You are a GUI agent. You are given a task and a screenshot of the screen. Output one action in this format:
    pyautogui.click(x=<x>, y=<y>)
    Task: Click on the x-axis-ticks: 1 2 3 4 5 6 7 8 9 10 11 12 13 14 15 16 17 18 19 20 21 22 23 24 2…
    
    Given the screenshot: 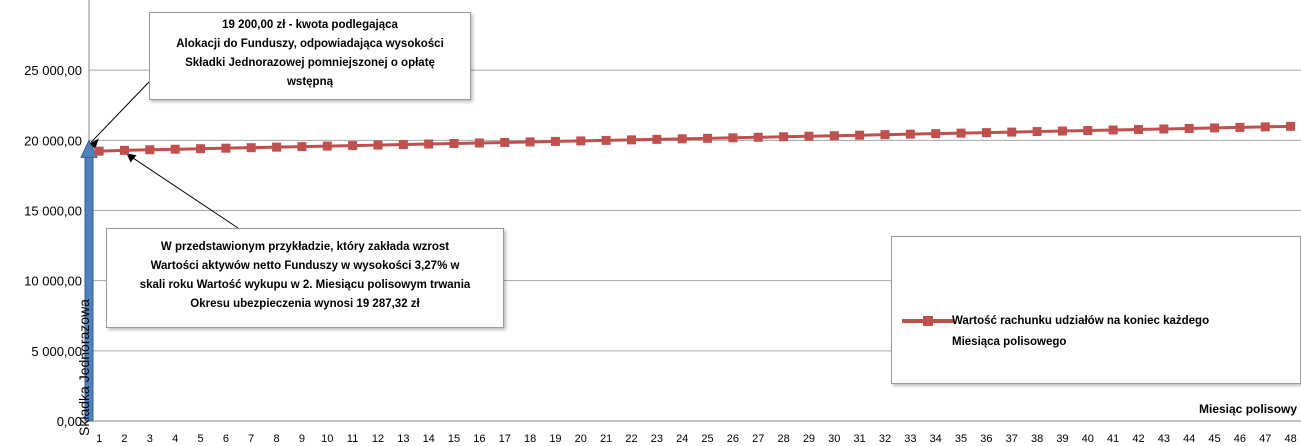 What is the action you would take?
    pyautogui.click(x=696, y=439)
    